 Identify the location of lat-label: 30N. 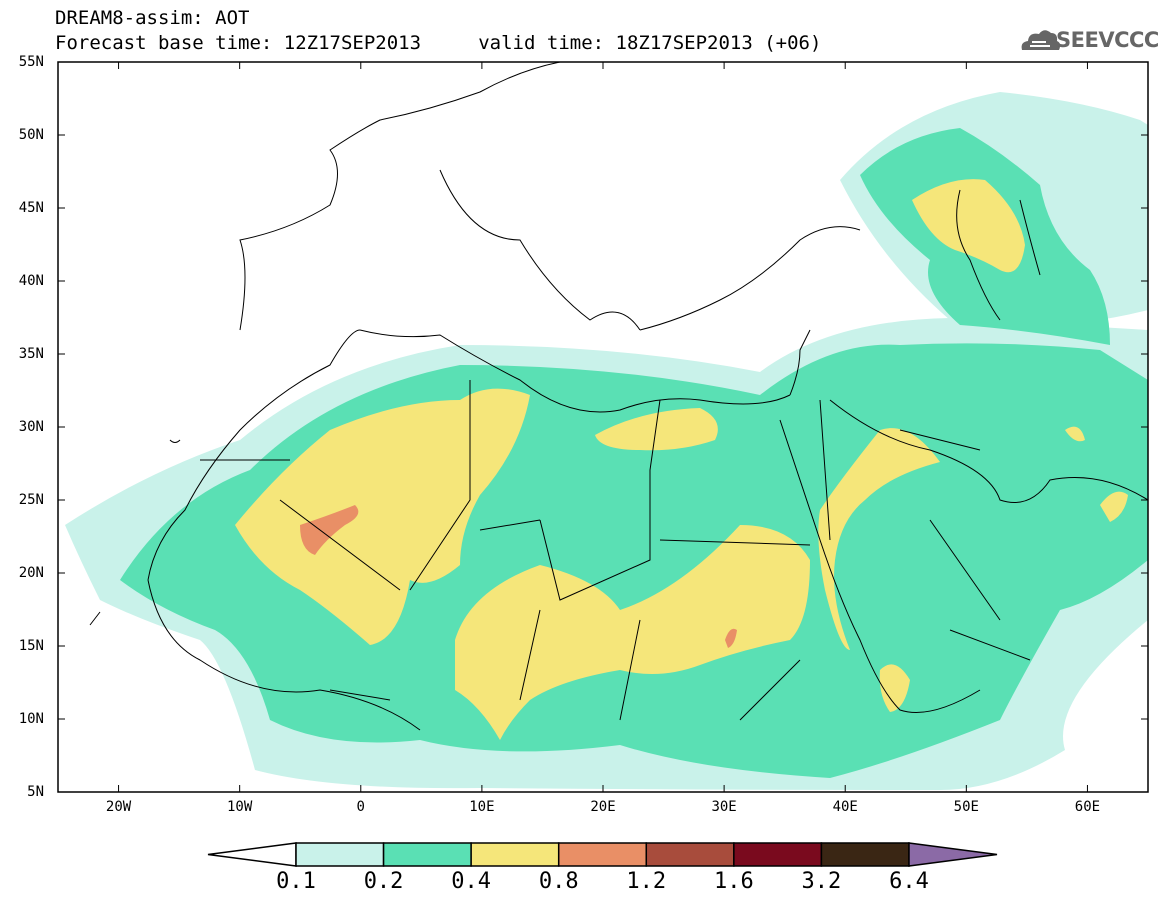
(31, 427).